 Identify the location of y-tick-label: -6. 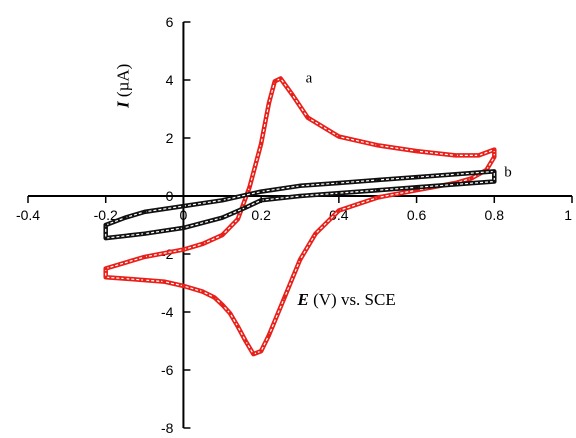
(167, 370).